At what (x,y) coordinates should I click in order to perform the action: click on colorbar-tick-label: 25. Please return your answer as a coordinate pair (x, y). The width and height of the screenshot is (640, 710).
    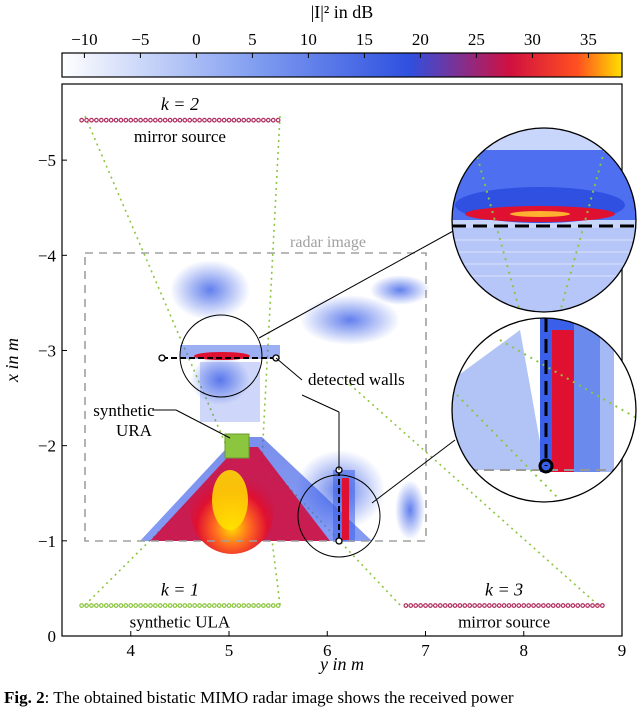
    Looking at the image, I should click on (476, 39).